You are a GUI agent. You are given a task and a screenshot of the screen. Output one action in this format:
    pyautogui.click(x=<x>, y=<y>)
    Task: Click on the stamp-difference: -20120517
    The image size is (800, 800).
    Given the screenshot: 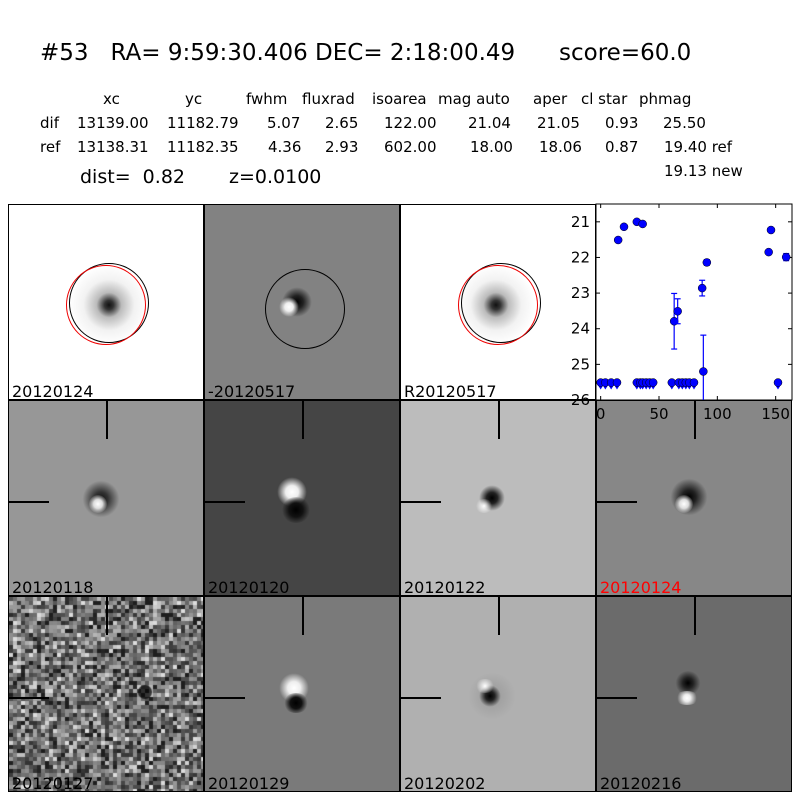 What is the action you would take?
    pyautogui.click(x=302, y=302)
    